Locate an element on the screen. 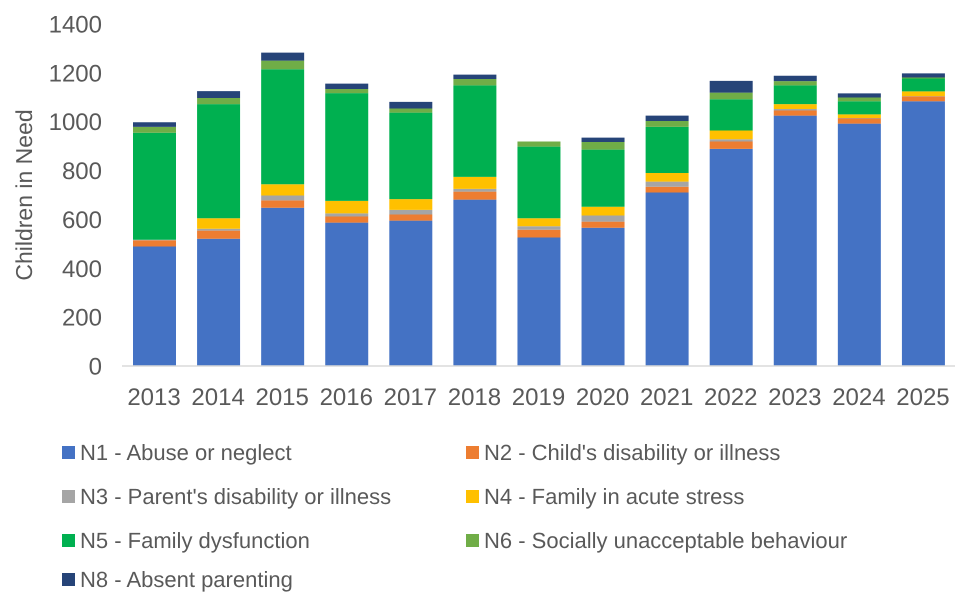  x-tick-label: 2017 is located at coordinates (411, 398).